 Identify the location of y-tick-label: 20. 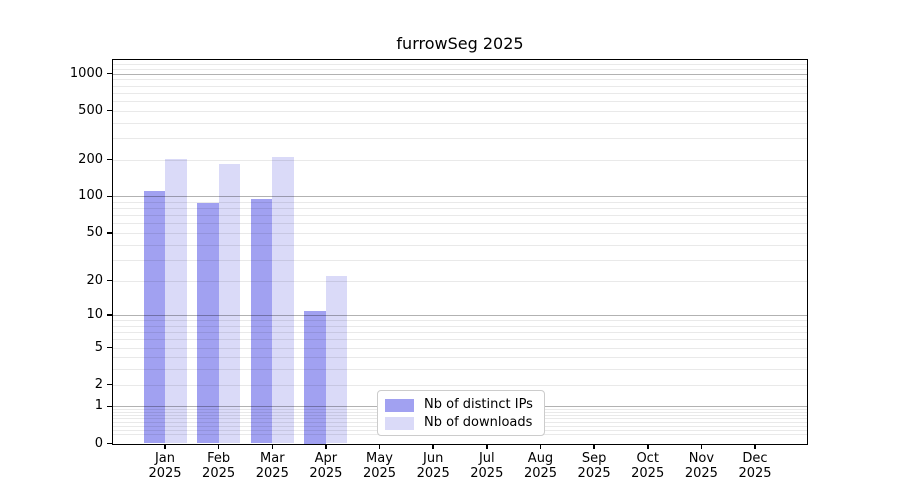
(94, 280).